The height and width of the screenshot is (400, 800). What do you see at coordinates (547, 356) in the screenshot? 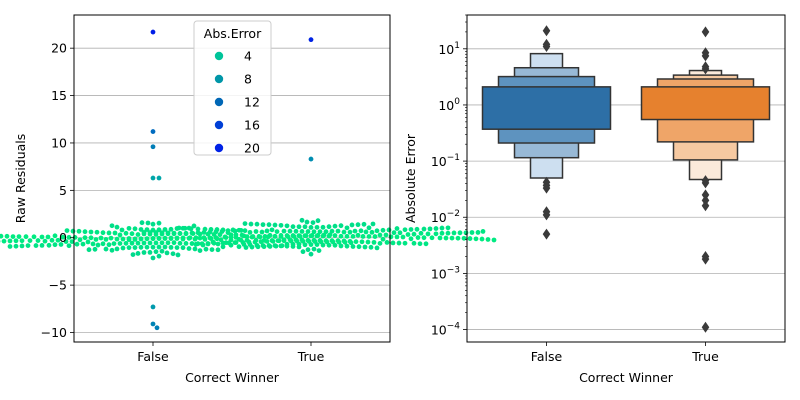
I see `boxen-x-tick-label: False` at bounding box center [547, 356].